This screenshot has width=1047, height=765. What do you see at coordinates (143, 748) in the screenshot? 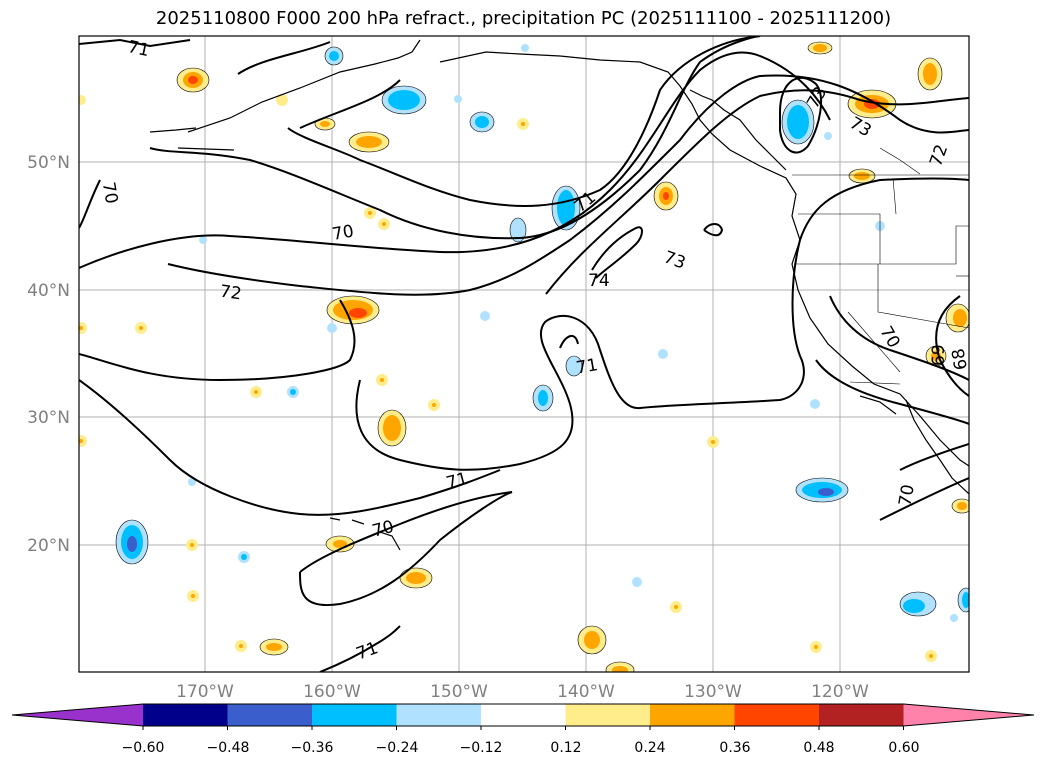
I see `colorbar-tick-label: −0.60` at bounding box center [143, 748].